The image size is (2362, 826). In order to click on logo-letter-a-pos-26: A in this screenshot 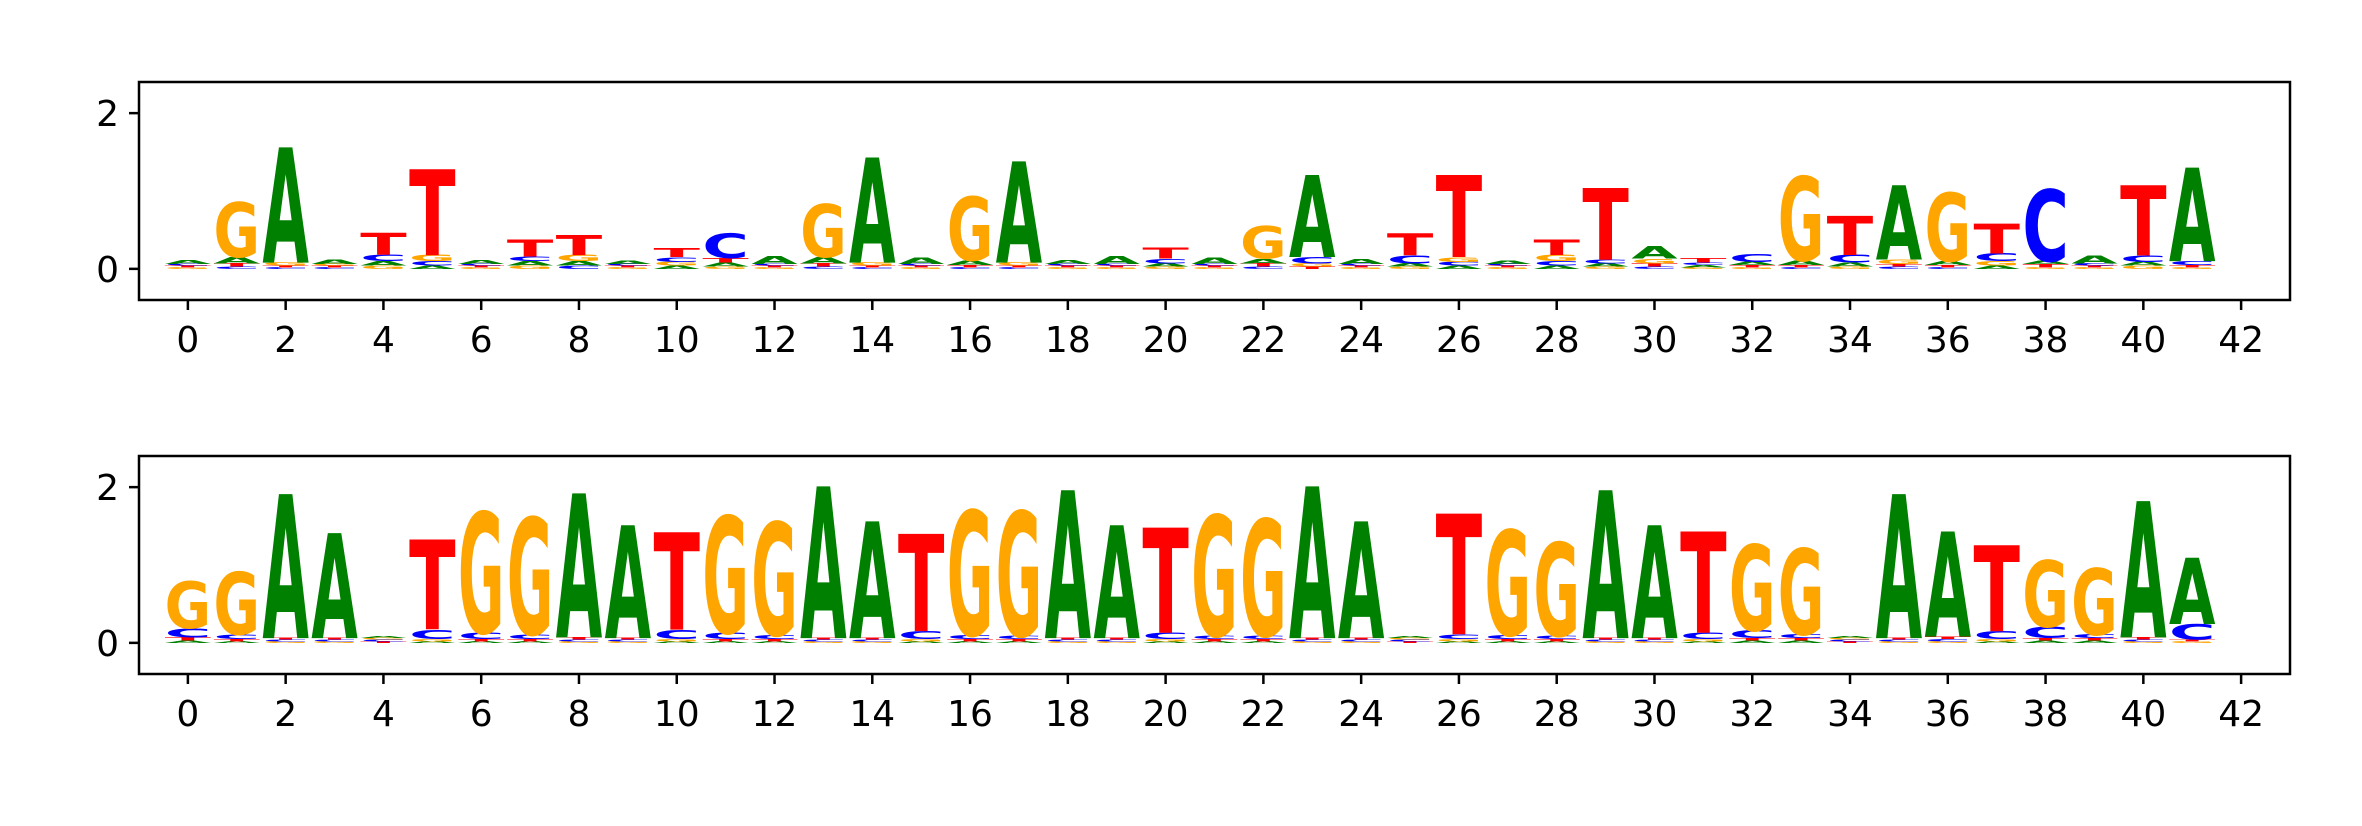, I will do `click(1459, 267)`.